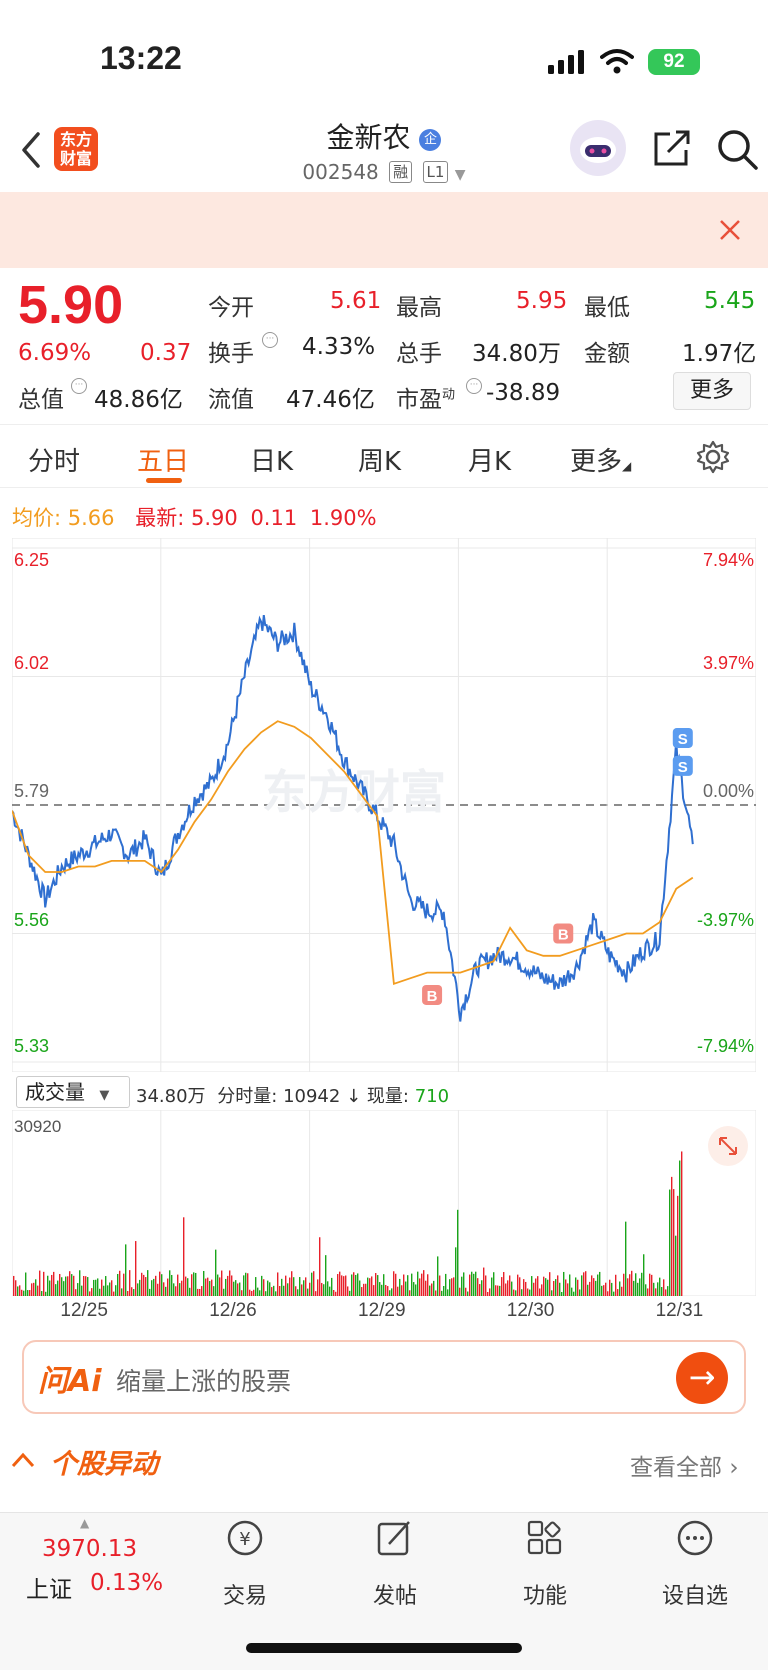 This screenshot has width=768, height=1670. Describe the element at coordinates (598, 148) in the screenshot. I see `assistant-avatar` at that location.